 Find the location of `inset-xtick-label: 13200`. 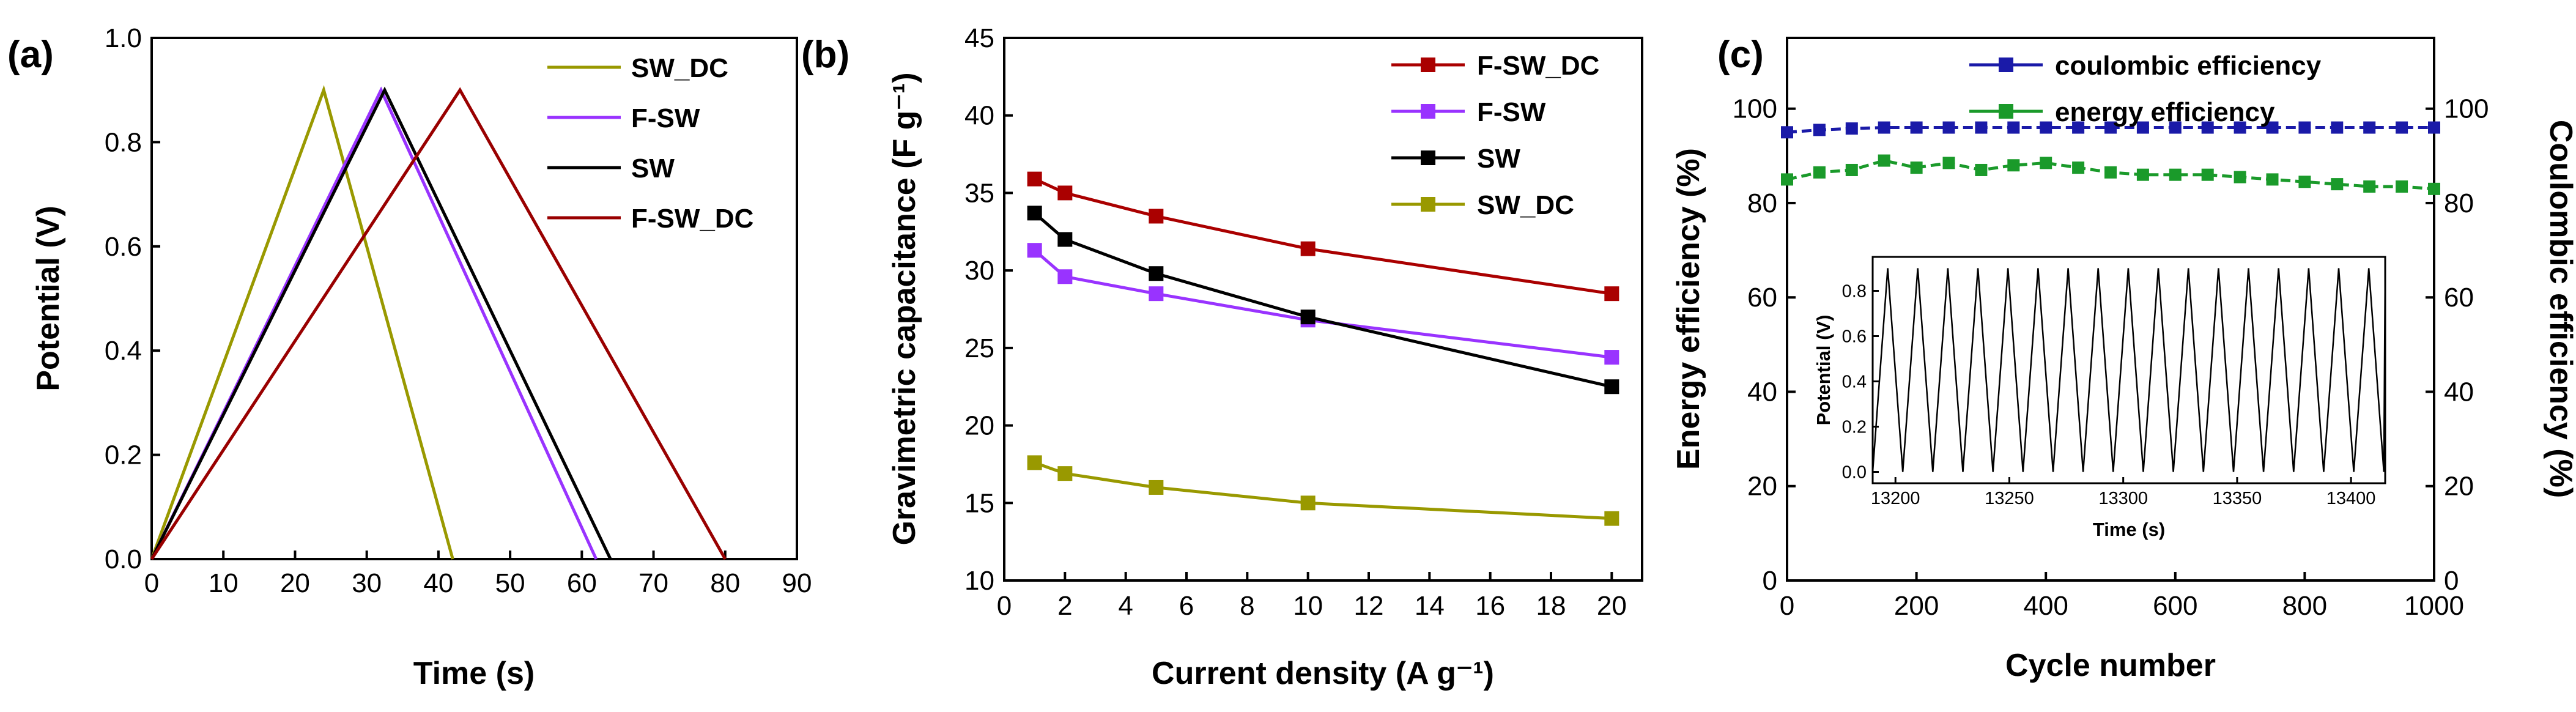

inset-xtick-label: 13200 is located at coordinates (1895, 499).